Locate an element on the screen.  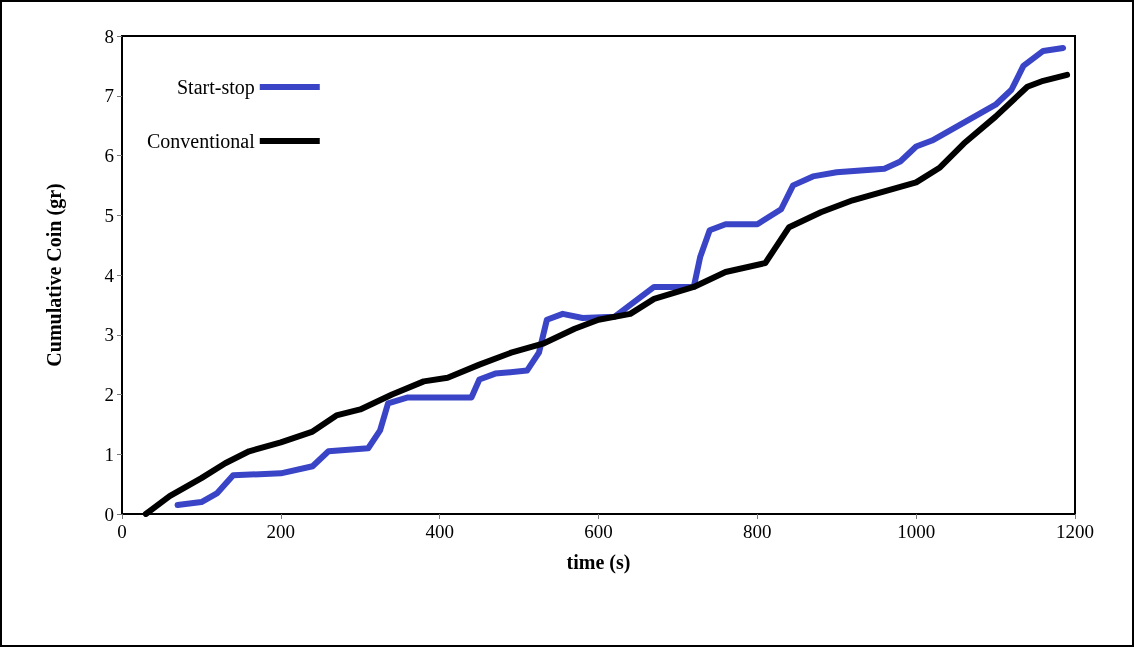
x-tick-label: 200 is located at coordinates (281, 531).